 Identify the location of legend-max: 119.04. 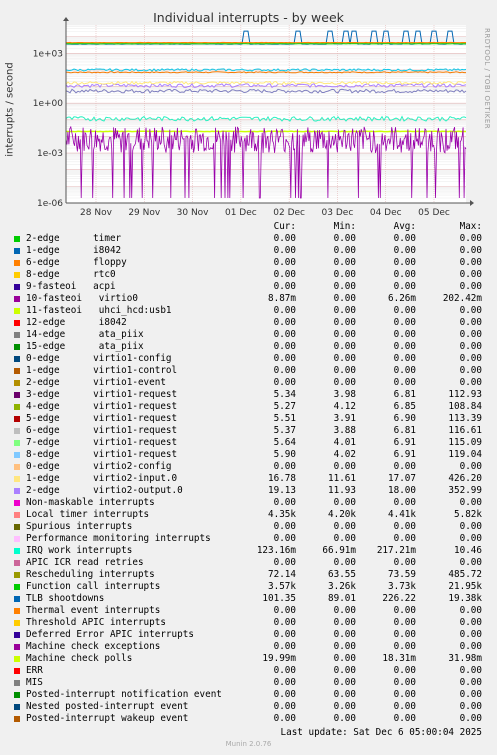
(465, 454).